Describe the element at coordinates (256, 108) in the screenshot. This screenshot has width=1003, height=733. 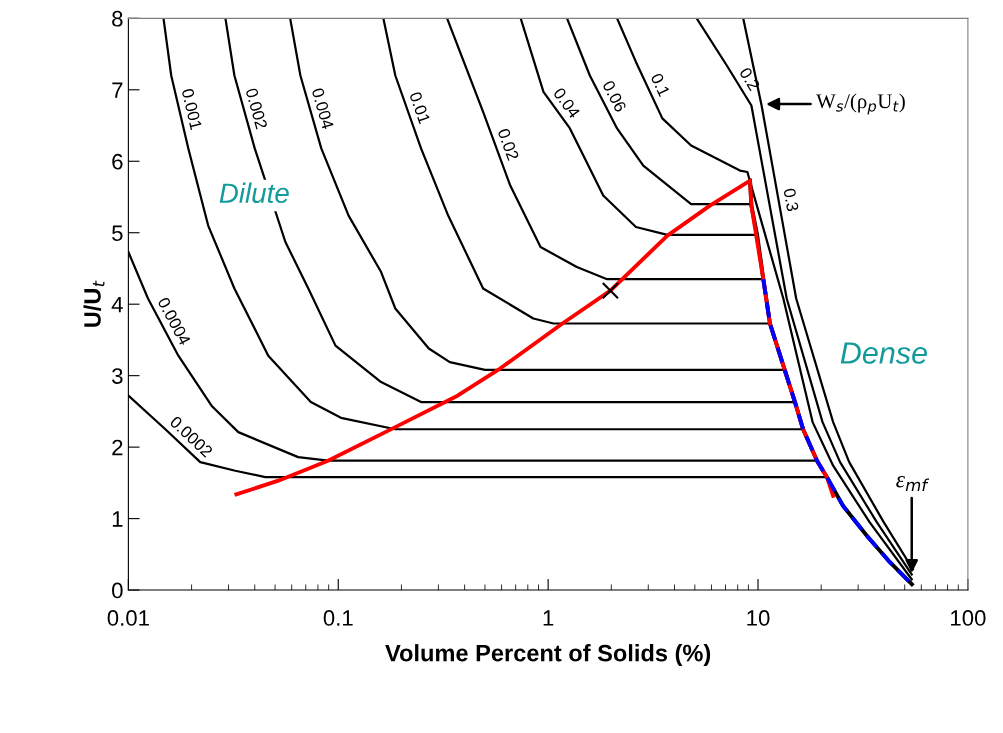
I see `text: 0.002` at that location.